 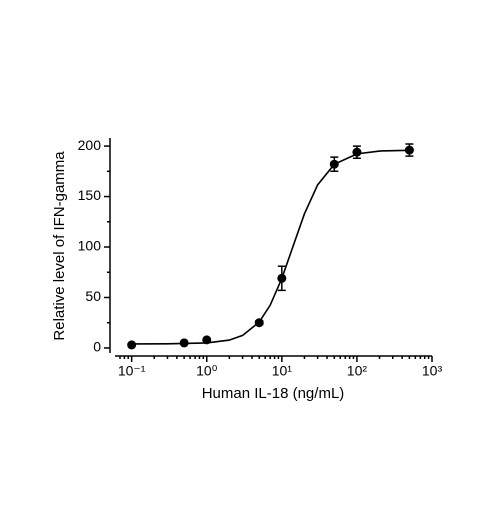 I want to click on y-tick-label: 0, so click(x=97, y=347).